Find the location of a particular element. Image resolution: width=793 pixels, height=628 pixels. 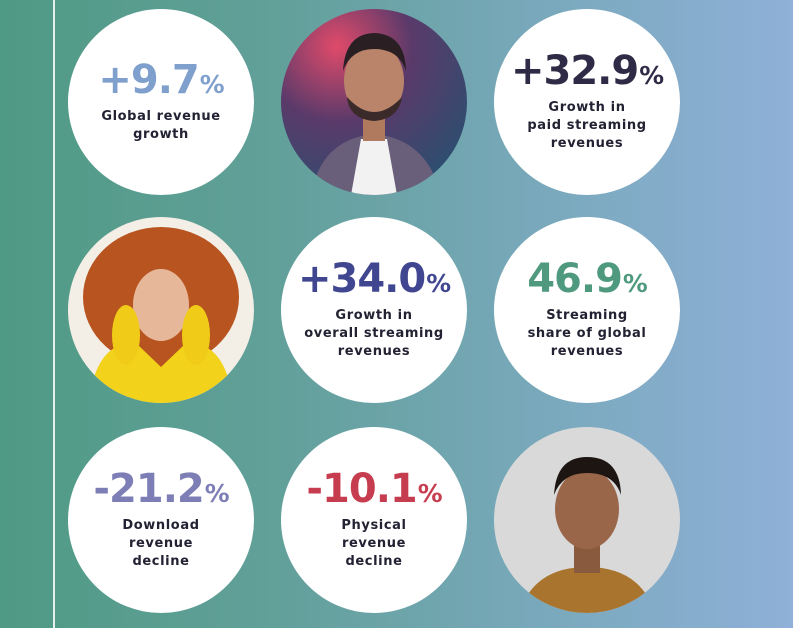

stat-label: Growth in paid streaming revenues is located at coordinates (587, 125).